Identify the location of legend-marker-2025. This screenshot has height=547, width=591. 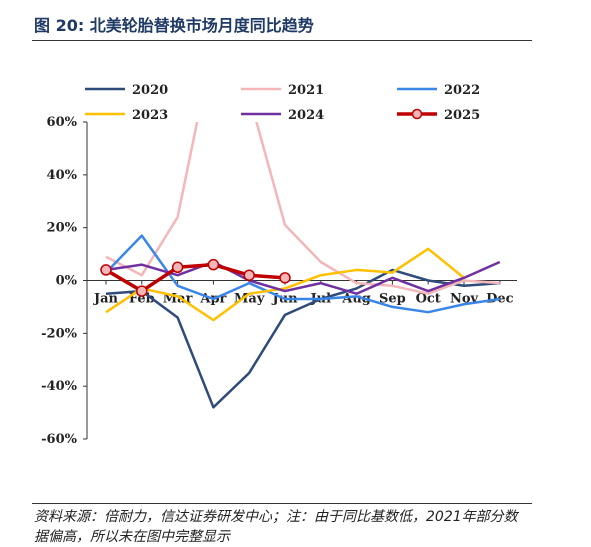
(417, 114).